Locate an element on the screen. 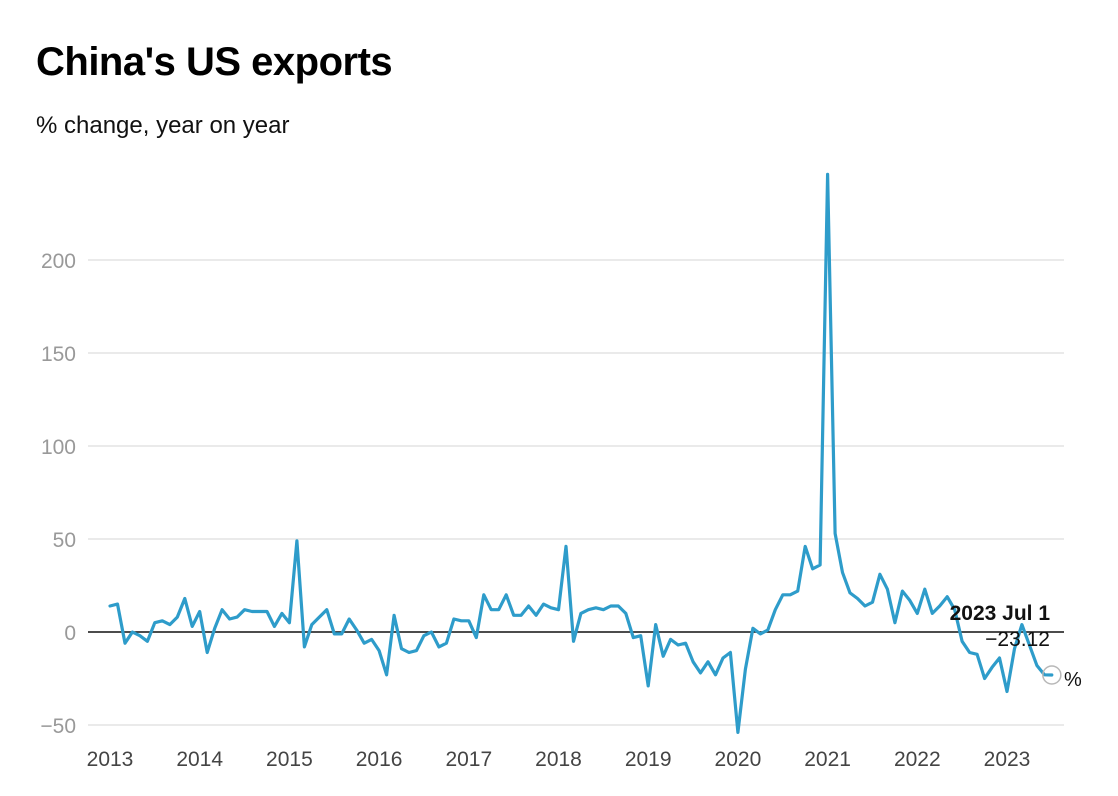  x-tick-label: 2019 is located at coordinates (648, 759).